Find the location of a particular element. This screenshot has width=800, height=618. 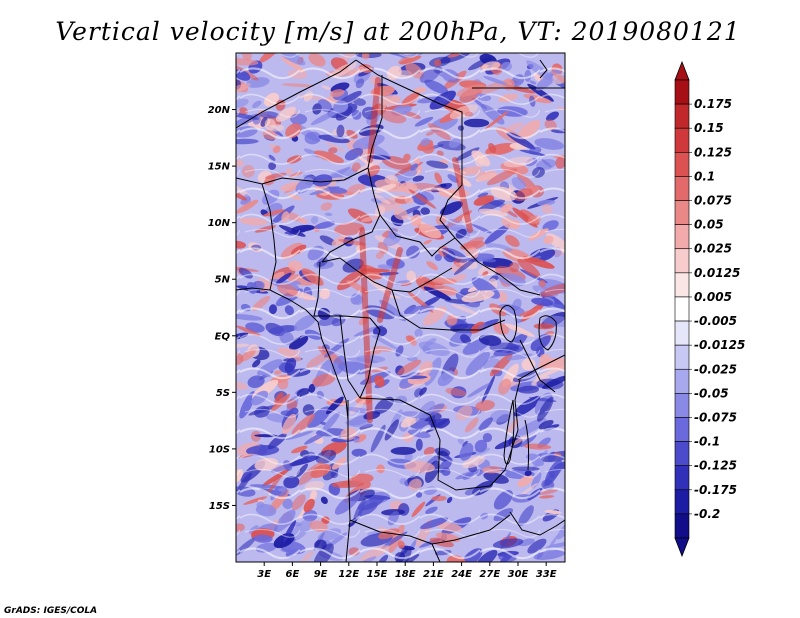

lat-tick-label: 10N is located at coordinates (219, 223).